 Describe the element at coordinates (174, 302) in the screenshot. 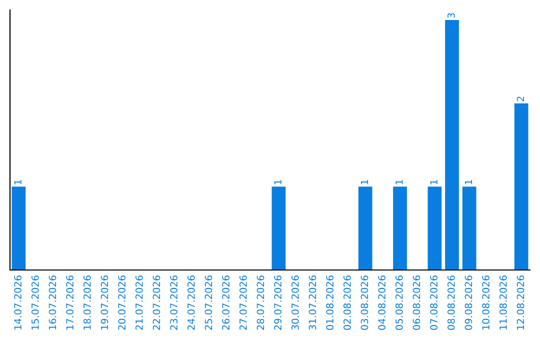

I see `x-tick-label: 23.07.2026` at that location.